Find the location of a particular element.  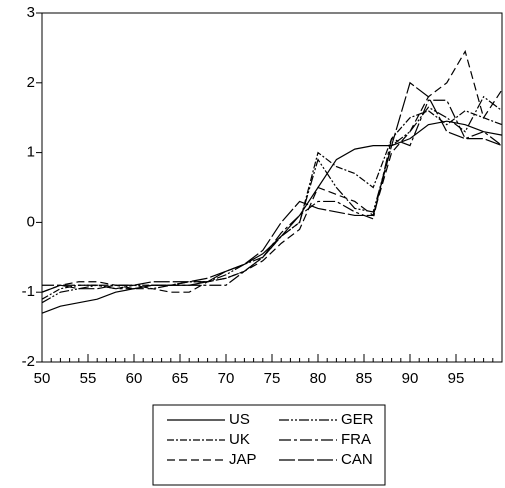

x-tick-label: 95 is located at coordinates (456, 378).